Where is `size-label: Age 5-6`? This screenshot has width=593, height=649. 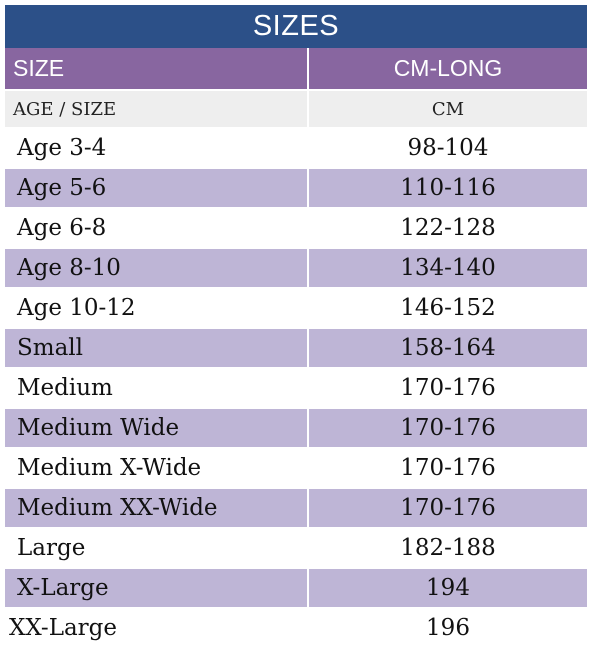 size-label: Age 5-6 is located at coordinates (157, 188).